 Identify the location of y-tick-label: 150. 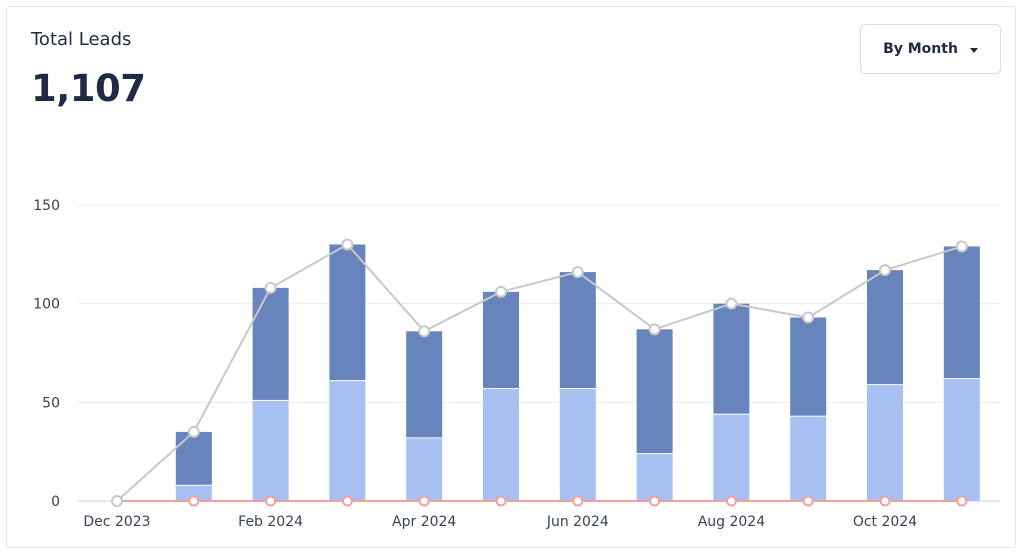
(46, 206).